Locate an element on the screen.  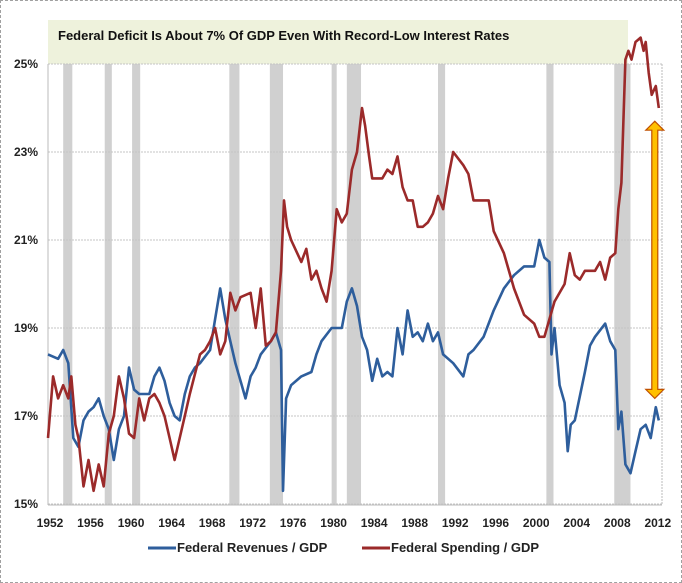
double-arrow-shape is located at coordinates (655, 260).